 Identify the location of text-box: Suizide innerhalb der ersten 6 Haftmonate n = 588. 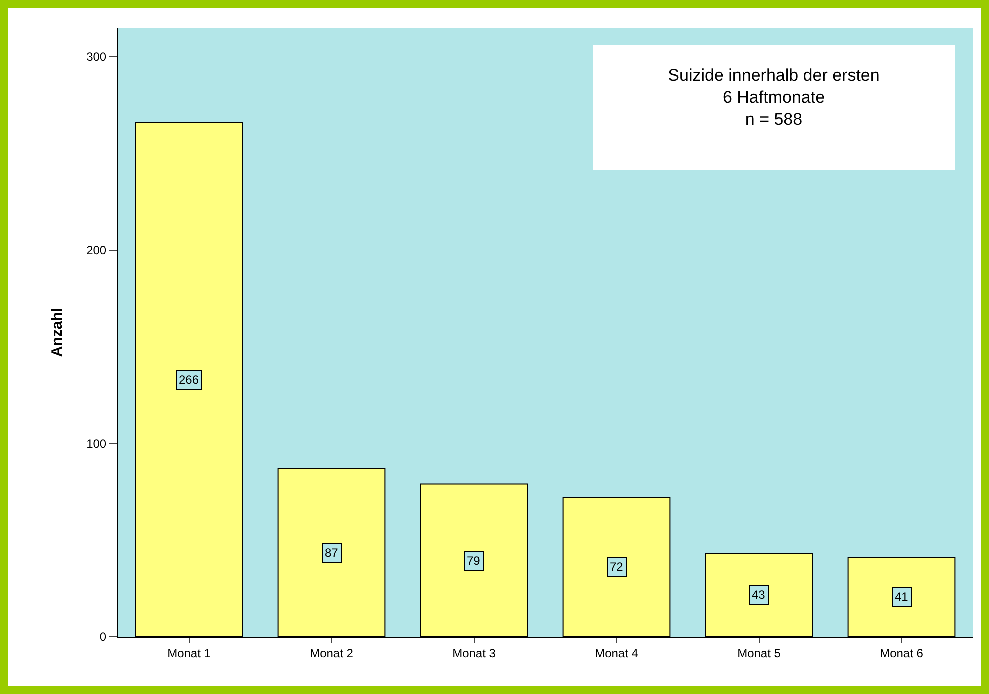
(774, 107).